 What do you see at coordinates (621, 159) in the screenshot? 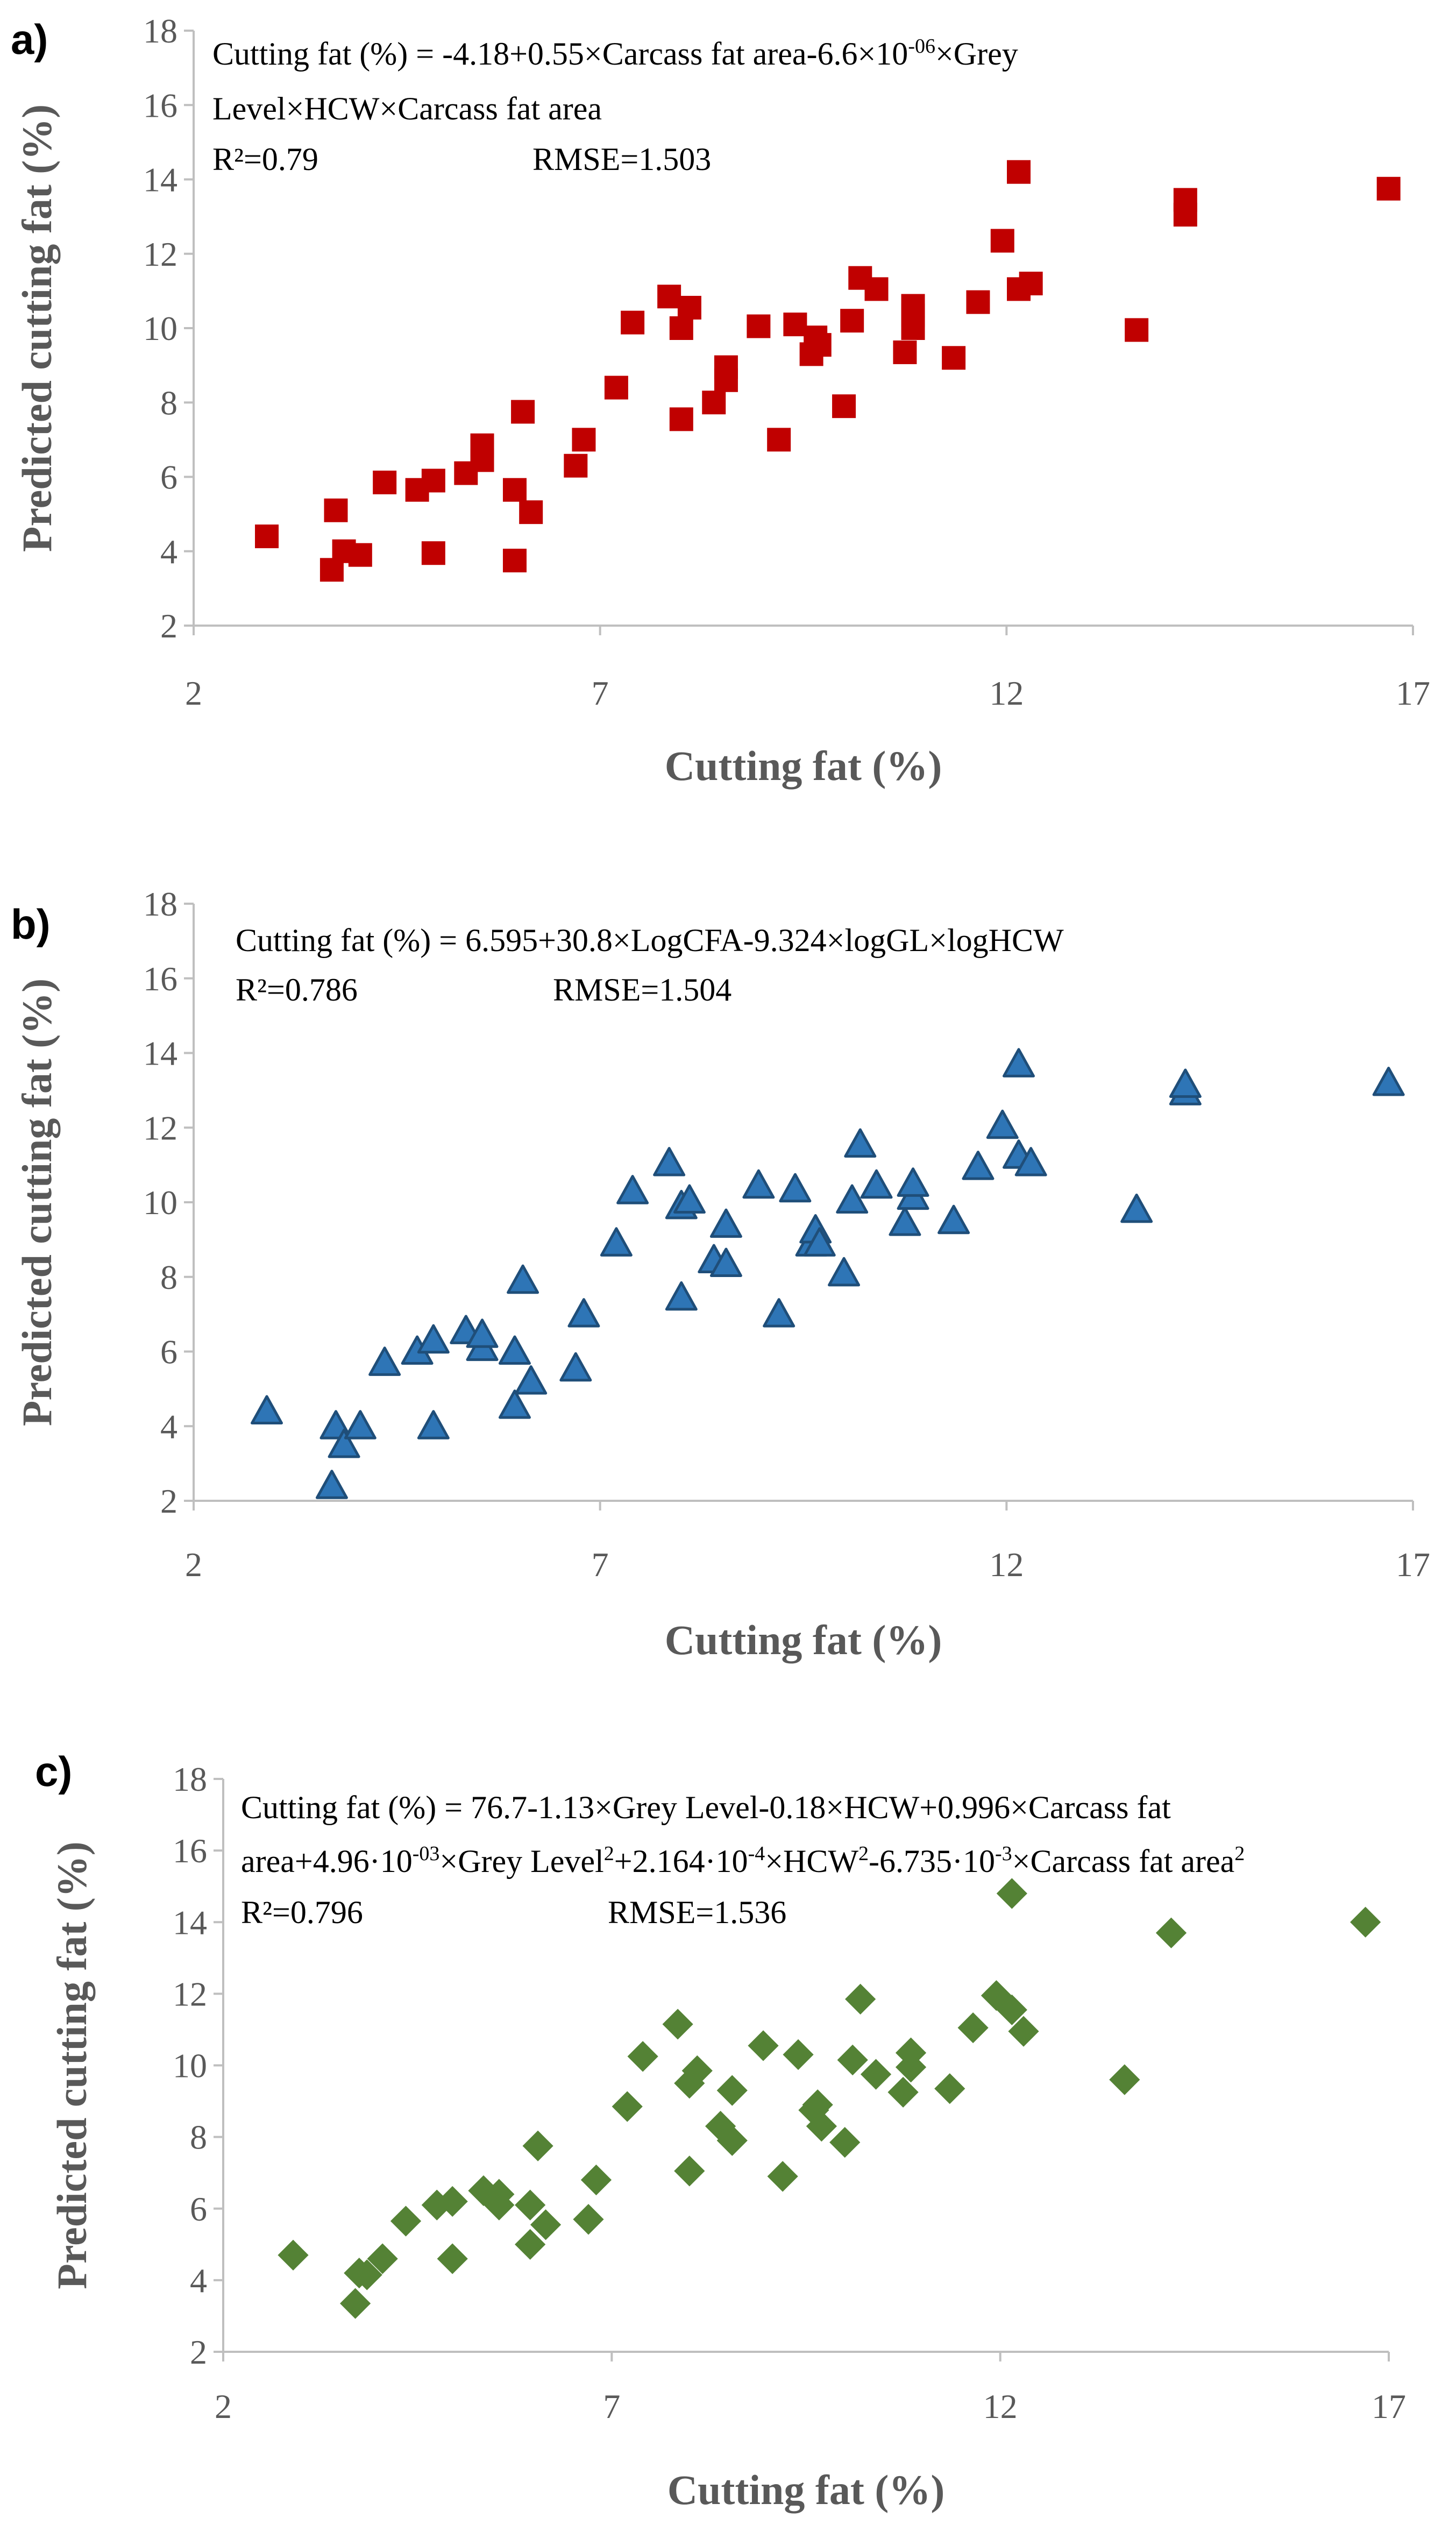
I see `rmse-label: RMSE=1.503` at bounding box center [621, 159].